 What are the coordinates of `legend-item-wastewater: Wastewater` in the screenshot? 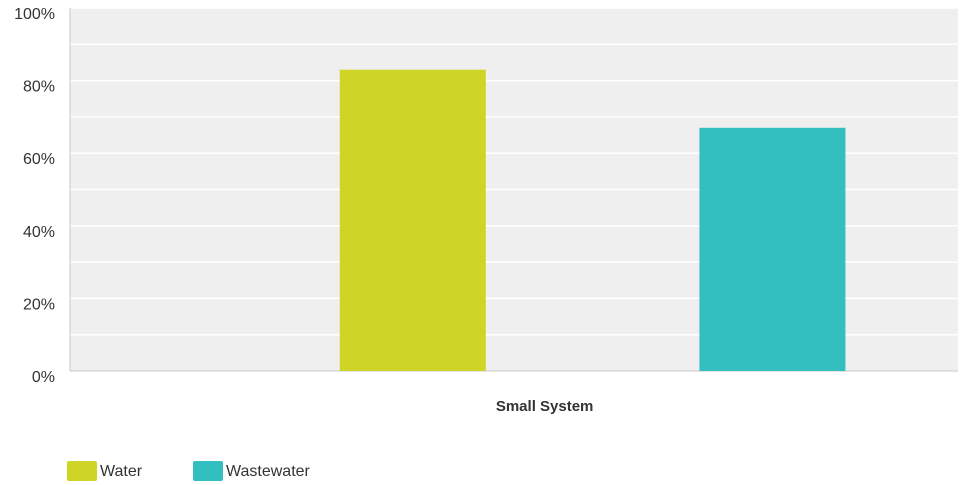 It's located at (252, 471).